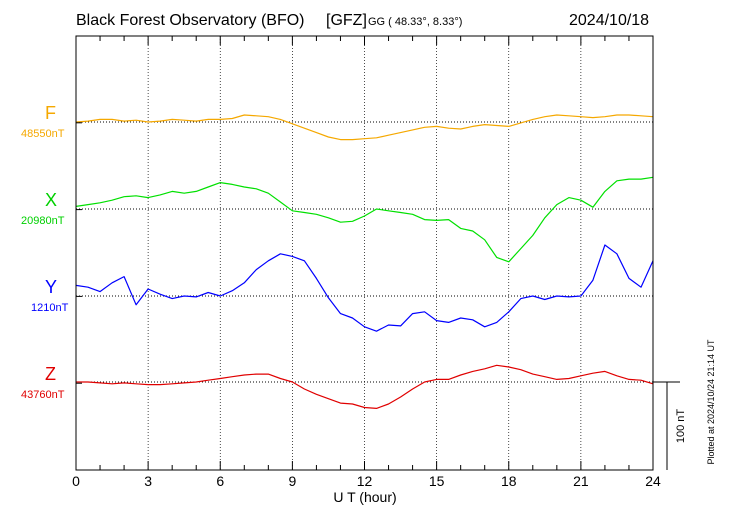 This screenshot has height=520, width=730. I want to click on series-label-x: X, so click(51, 200).